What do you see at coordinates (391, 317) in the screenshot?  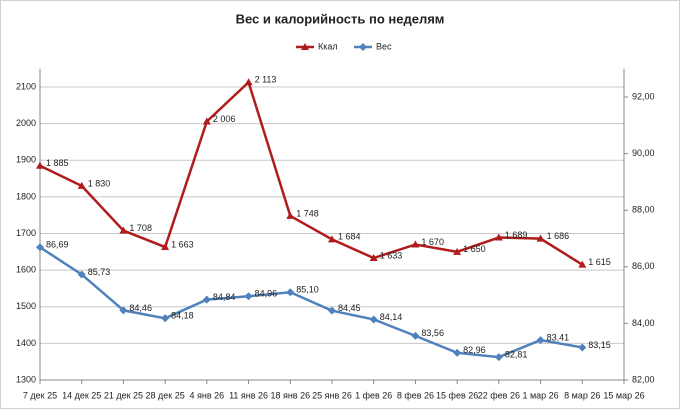 I see `data-label: 84,14` at bounding box center [391, 317].